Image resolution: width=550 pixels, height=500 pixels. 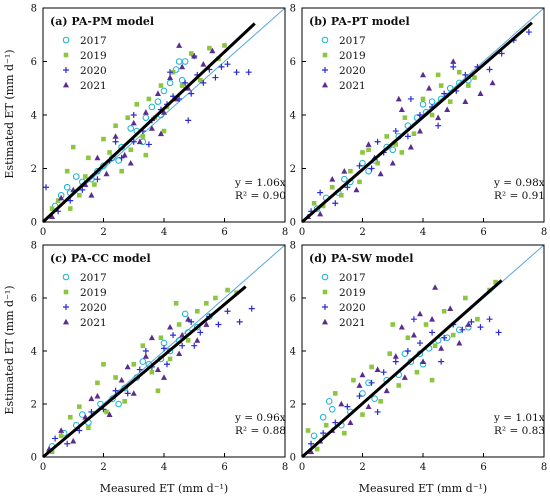 I want to click on y-tick-label: 4, so click(x=34, y=352).